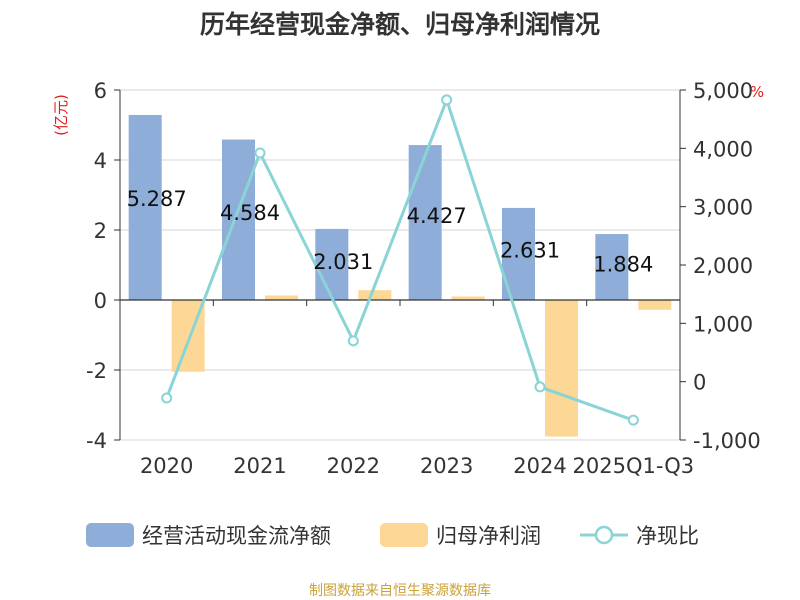 Image resolution: width=800 pixels, height=600 pixels. I want to click on y-right-tick-label: 5,000, so click(723, 91).